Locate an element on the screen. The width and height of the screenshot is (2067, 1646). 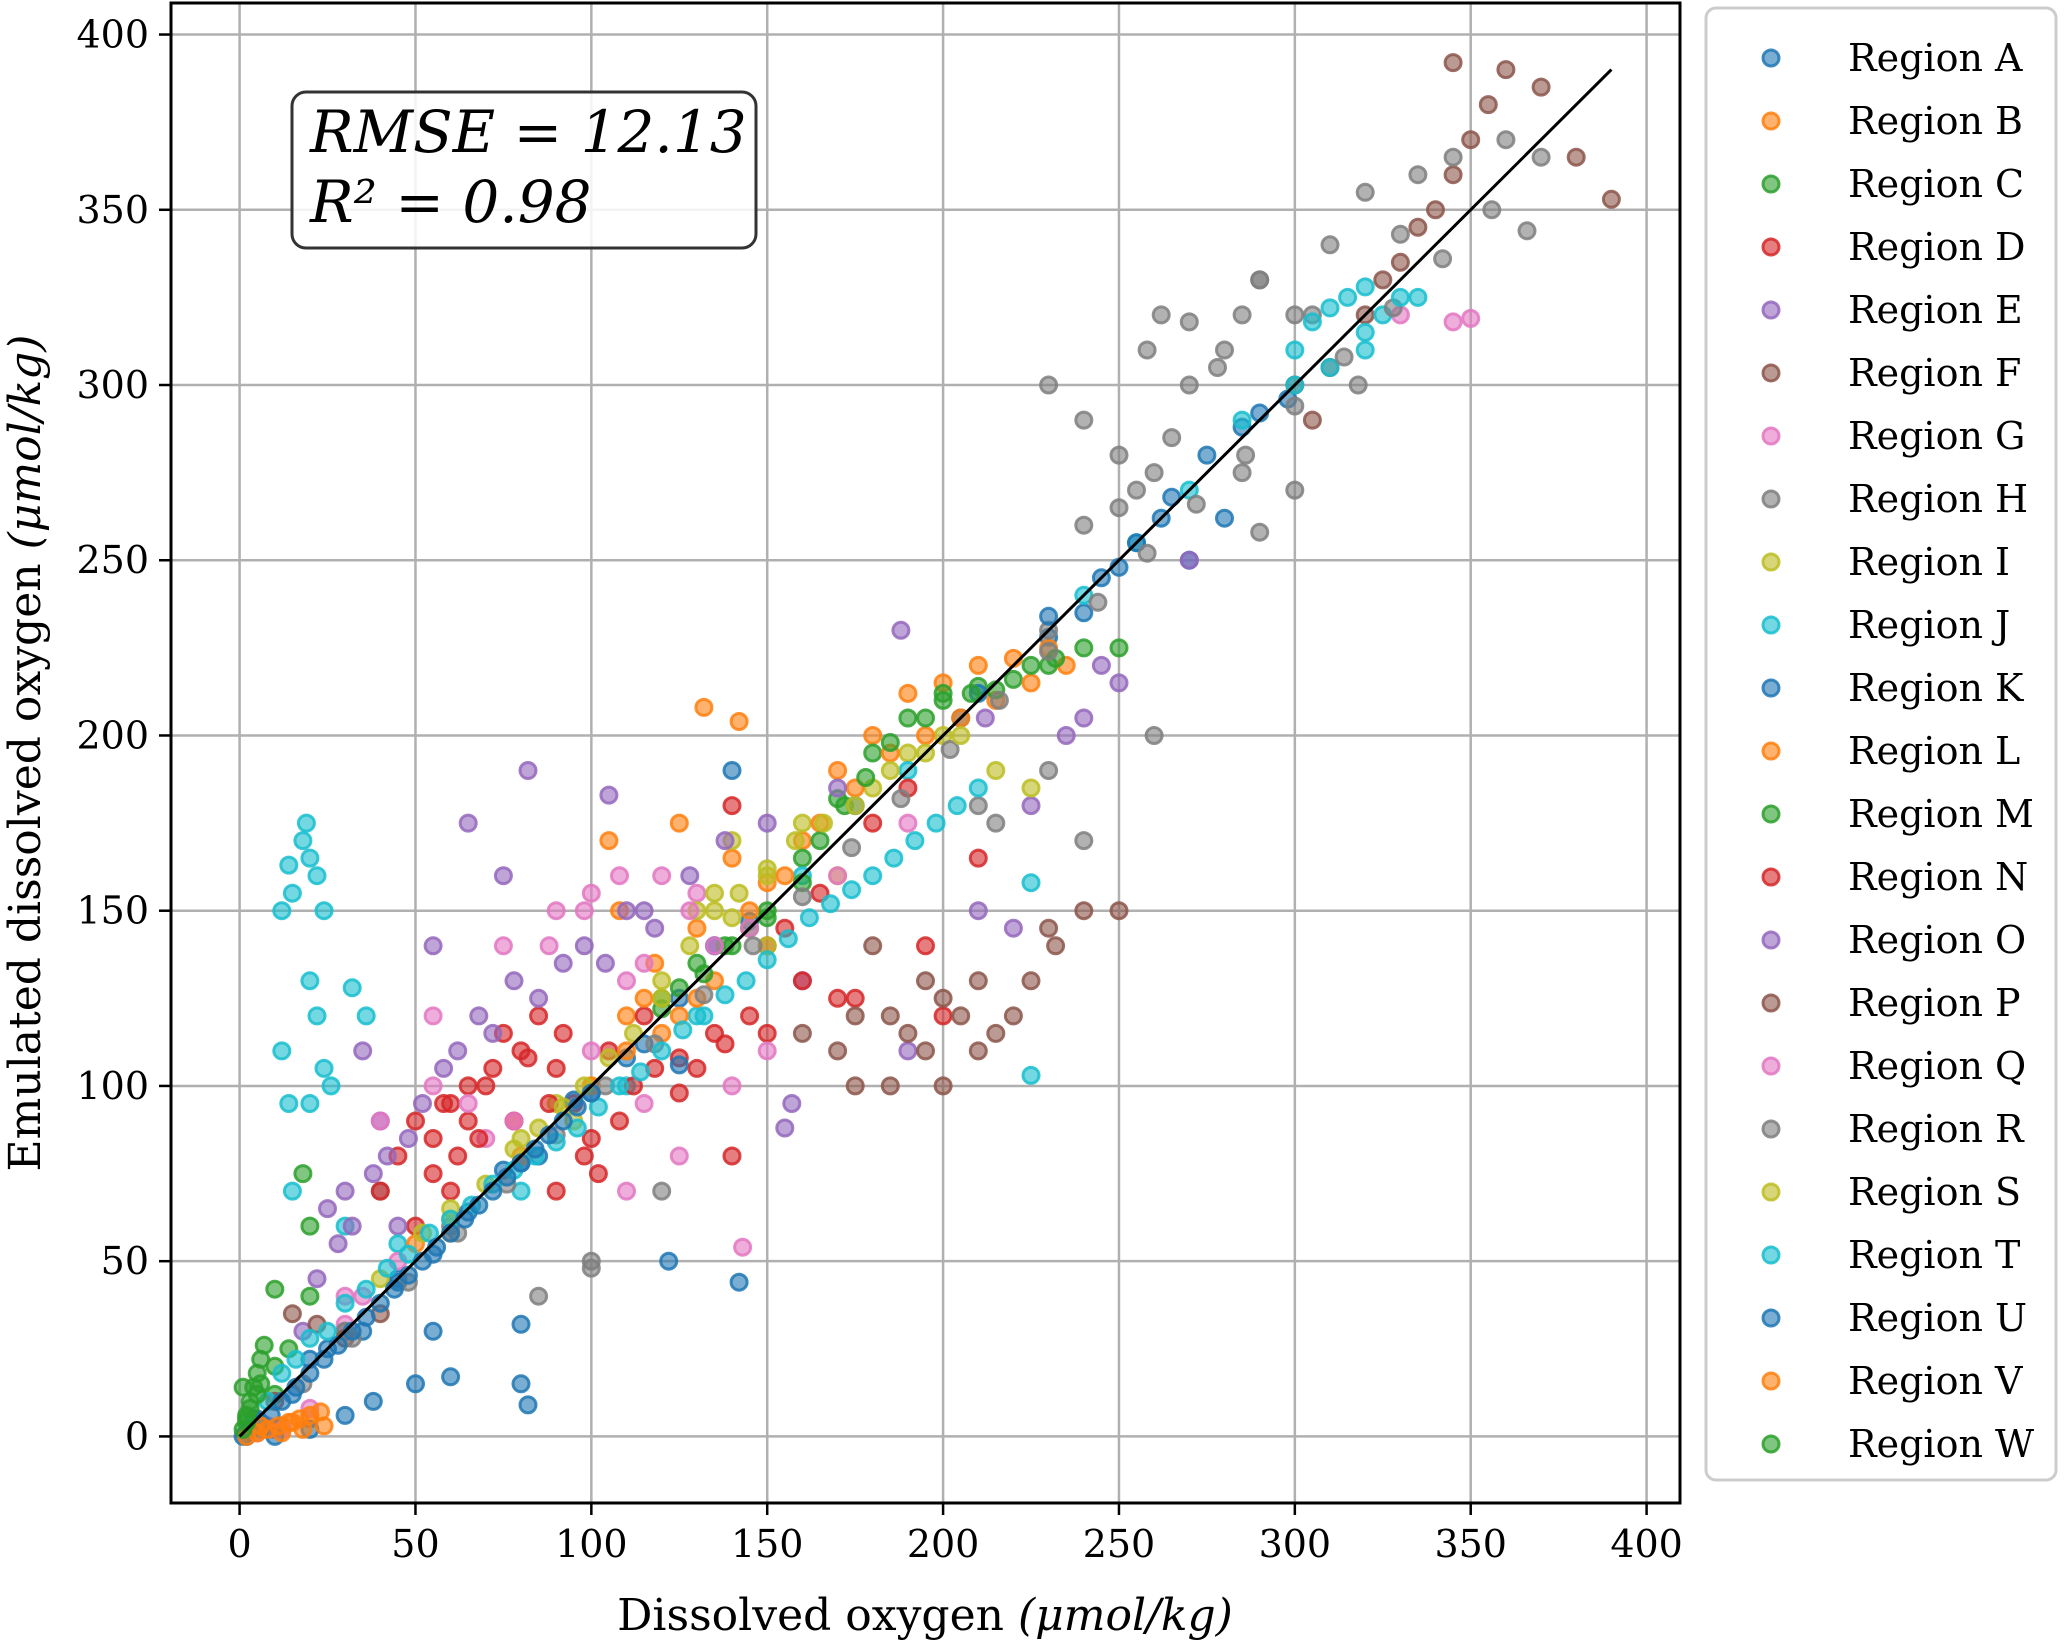
legend-label: Region A is located at coordinates (1935, 58).